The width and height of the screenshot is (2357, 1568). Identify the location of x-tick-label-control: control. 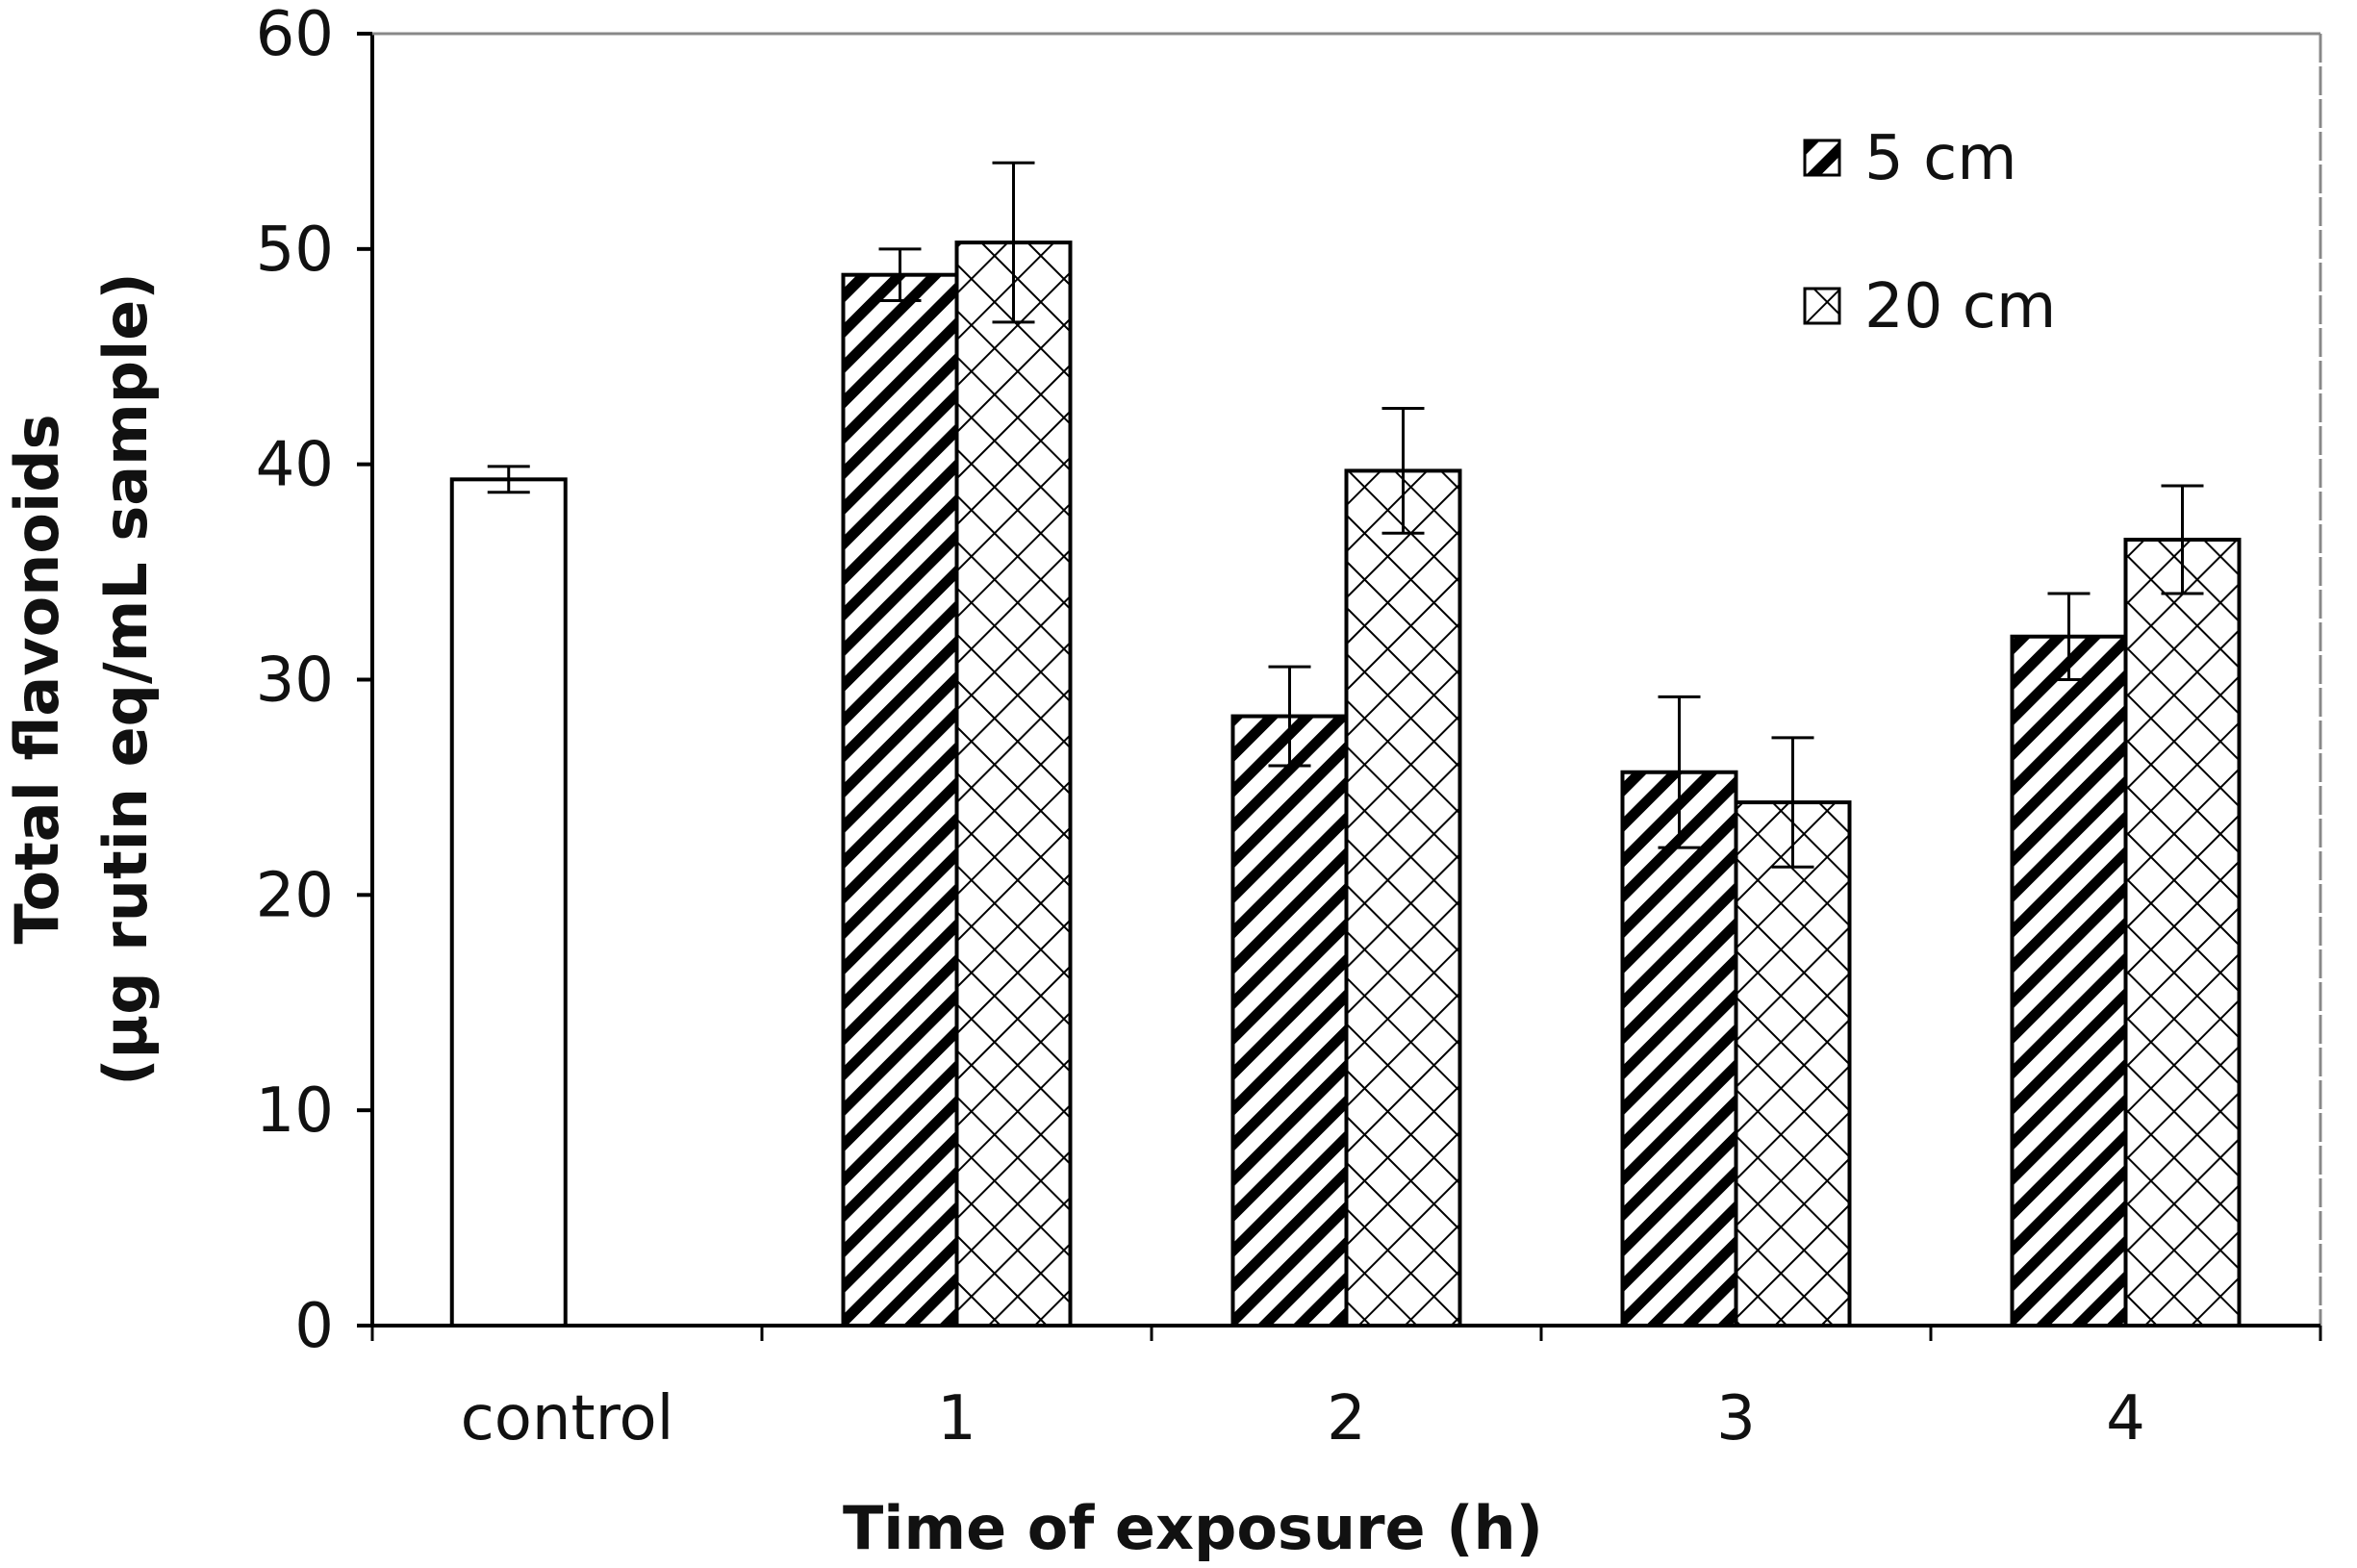
(567, 1418).